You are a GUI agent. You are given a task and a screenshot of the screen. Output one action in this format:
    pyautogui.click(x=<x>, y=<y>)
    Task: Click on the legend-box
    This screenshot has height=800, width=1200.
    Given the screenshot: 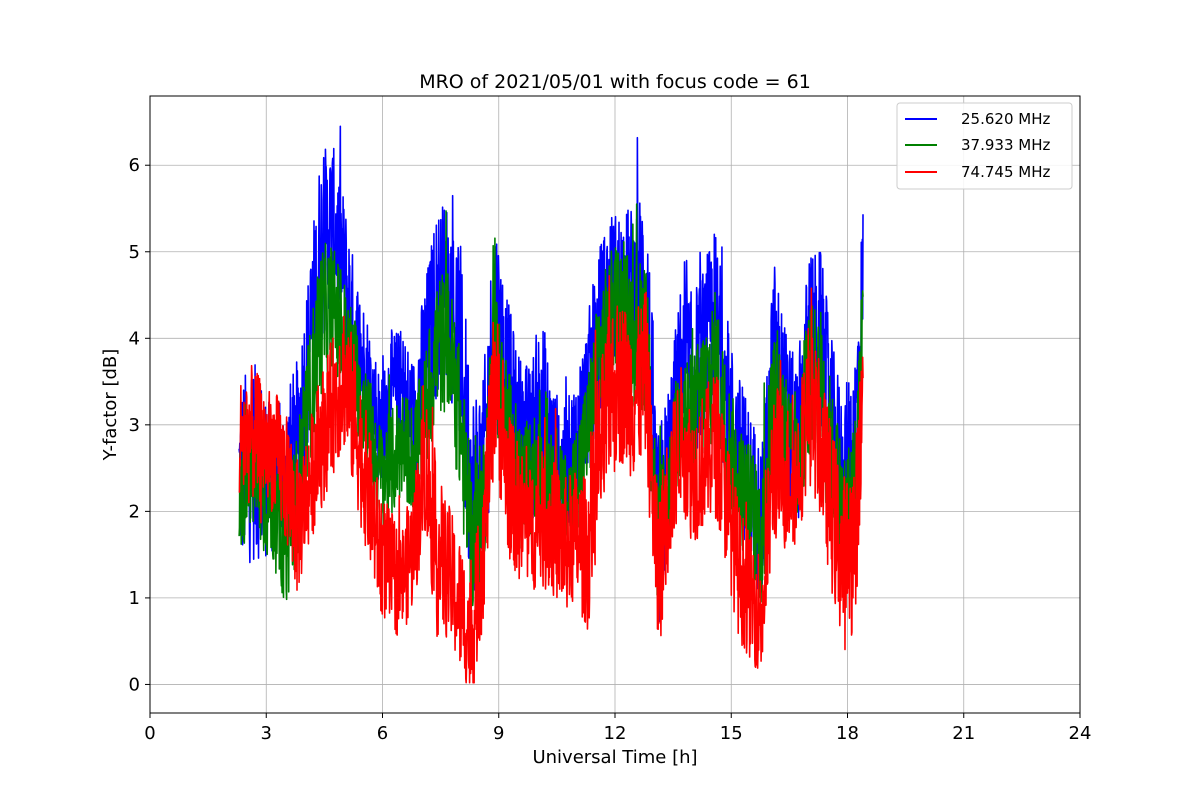 What is the action you would take?
    pyautogui.click(x=984, y=146)
    